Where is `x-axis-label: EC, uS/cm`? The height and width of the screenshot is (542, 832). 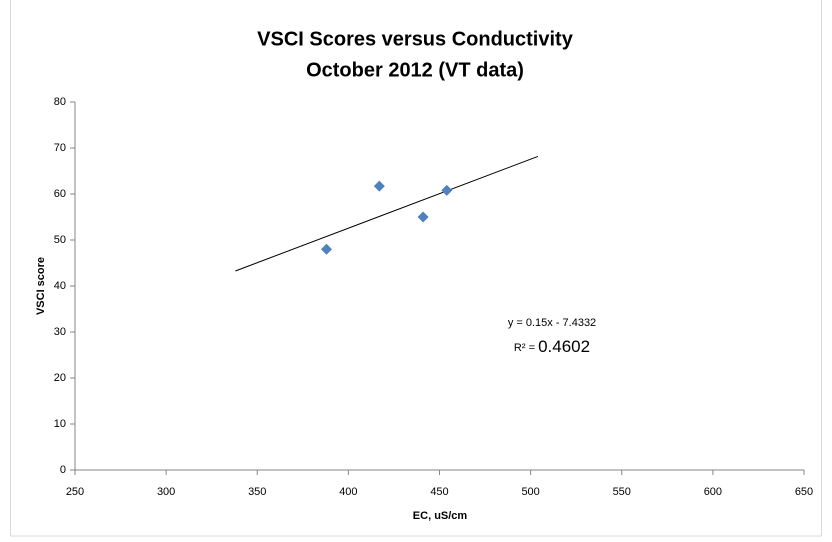
x-axis-label: EC, uS/cm is located at coordinates (440, 516).